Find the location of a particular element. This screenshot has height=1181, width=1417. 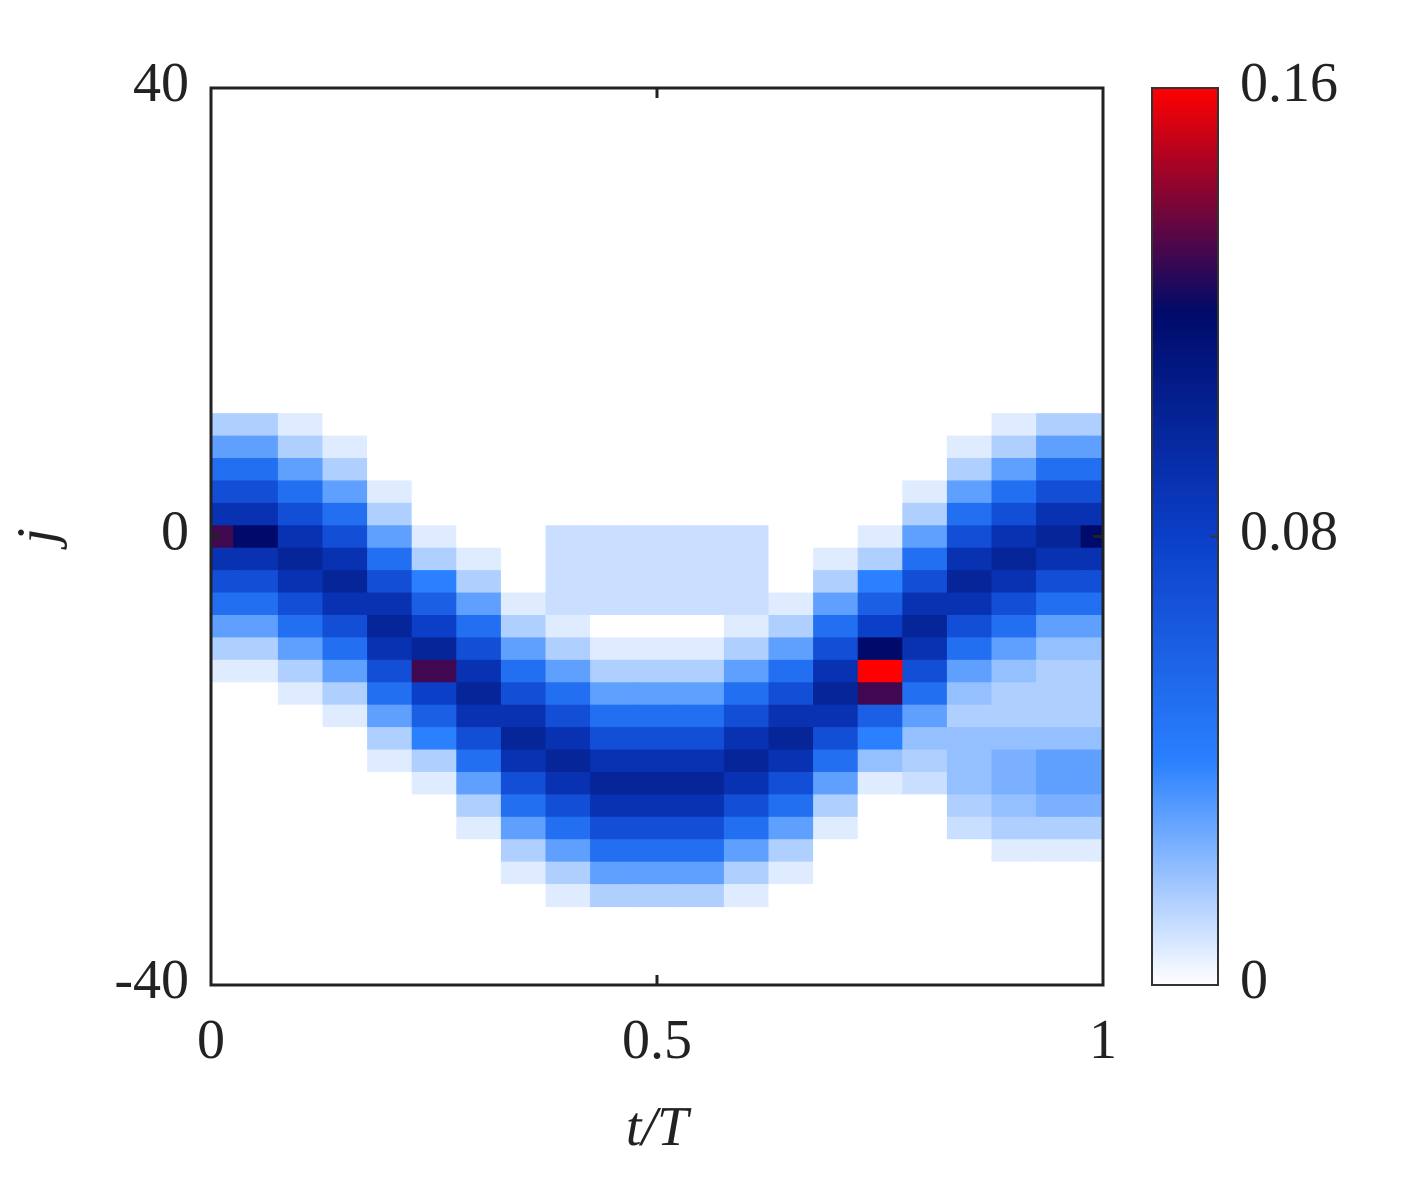

x-tick-label: 1 is located at coordinates (1103, 1040).